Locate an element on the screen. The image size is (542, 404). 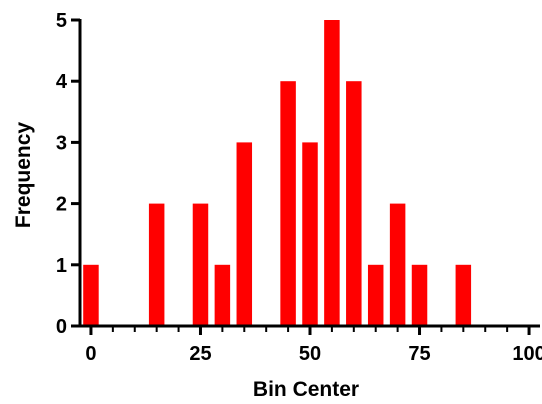
x-tick-label: 25 is located at coordinates (200, 354).